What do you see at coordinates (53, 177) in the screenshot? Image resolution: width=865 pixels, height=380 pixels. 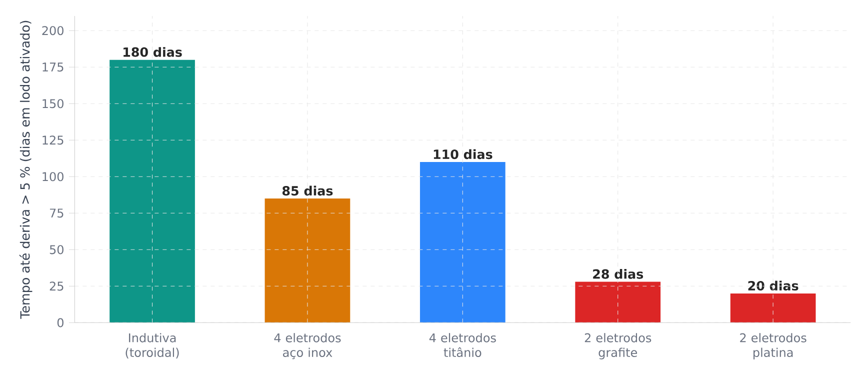 I see `y-tick-label: 100` at bounding box center [53, 177].